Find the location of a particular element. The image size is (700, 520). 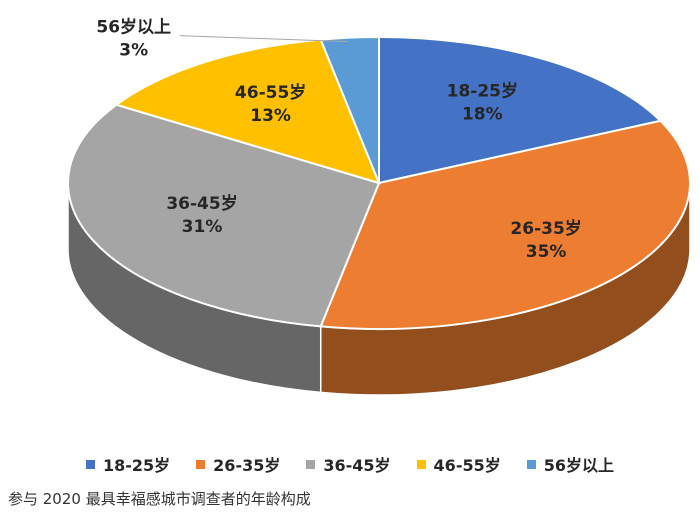

legend-label-2: 36-45岁 is located at coordinates (357, 465).